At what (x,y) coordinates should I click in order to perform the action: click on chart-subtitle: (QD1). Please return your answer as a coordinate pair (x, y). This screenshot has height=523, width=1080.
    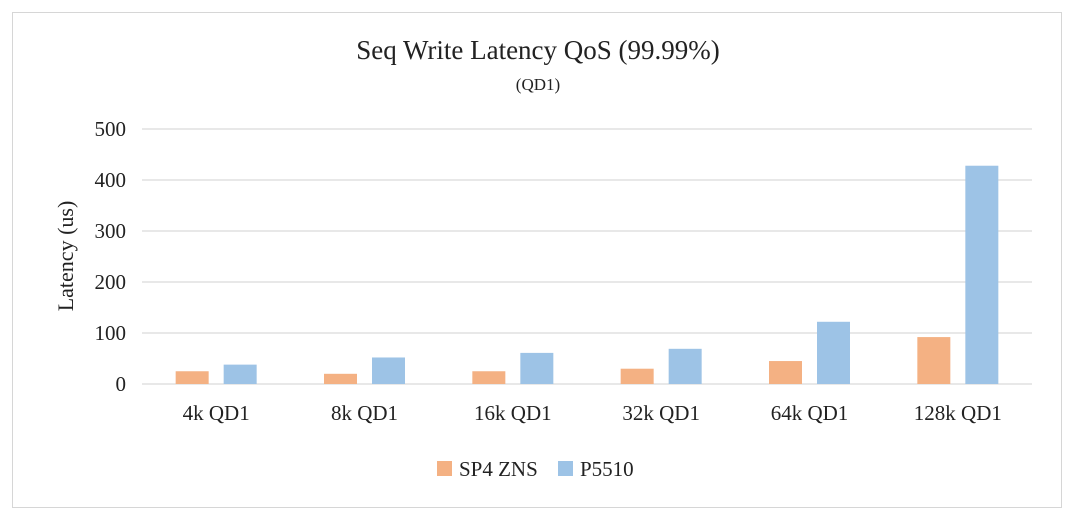
    Looking at the image, I should click on (538, 84).